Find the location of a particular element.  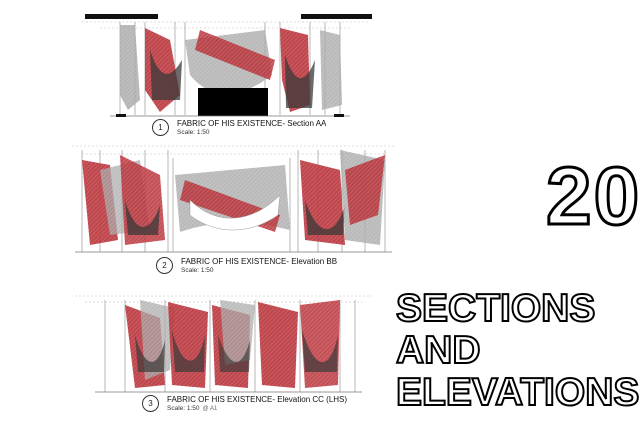

sheet-title-line: ELEVATIONS is located at coordinates (517, 393).